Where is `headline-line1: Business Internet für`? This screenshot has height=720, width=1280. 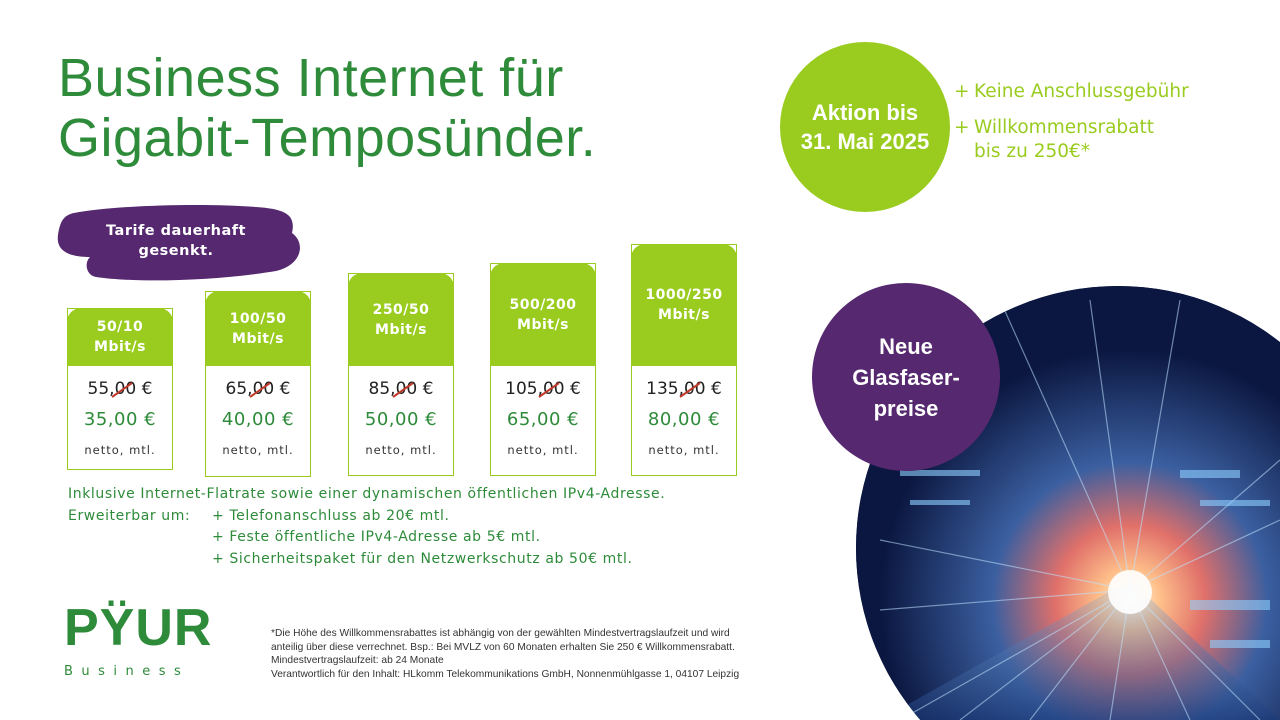
headline-line1: Business Internet für is located at coordinates (311, 78).